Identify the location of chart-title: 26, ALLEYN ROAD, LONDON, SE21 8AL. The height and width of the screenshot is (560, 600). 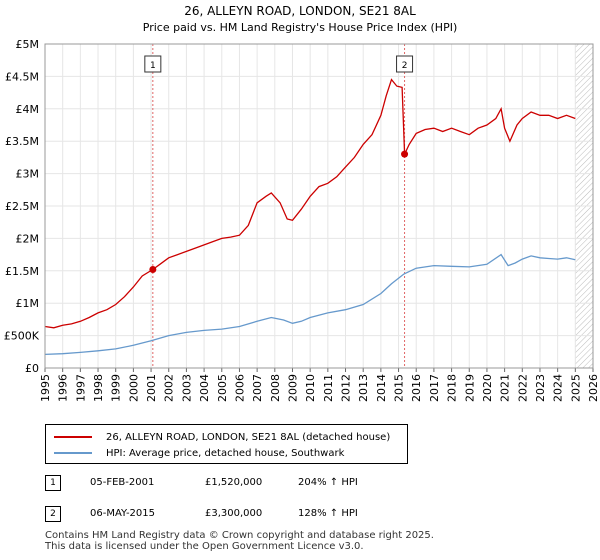
(300, 11).